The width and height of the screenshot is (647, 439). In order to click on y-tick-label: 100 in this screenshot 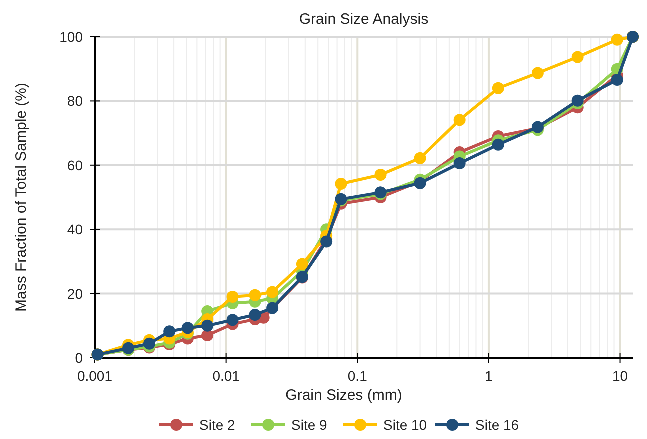, I will do `click(72, 37)`.